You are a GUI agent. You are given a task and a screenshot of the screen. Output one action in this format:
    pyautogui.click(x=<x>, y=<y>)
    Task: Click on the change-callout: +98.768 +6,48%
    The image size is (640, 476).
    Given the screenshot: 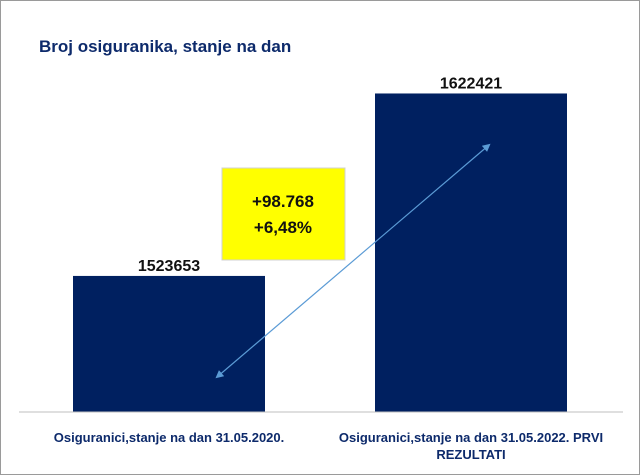 What is the action you would take?
    pyautogui.click(x=283, y=214)
    